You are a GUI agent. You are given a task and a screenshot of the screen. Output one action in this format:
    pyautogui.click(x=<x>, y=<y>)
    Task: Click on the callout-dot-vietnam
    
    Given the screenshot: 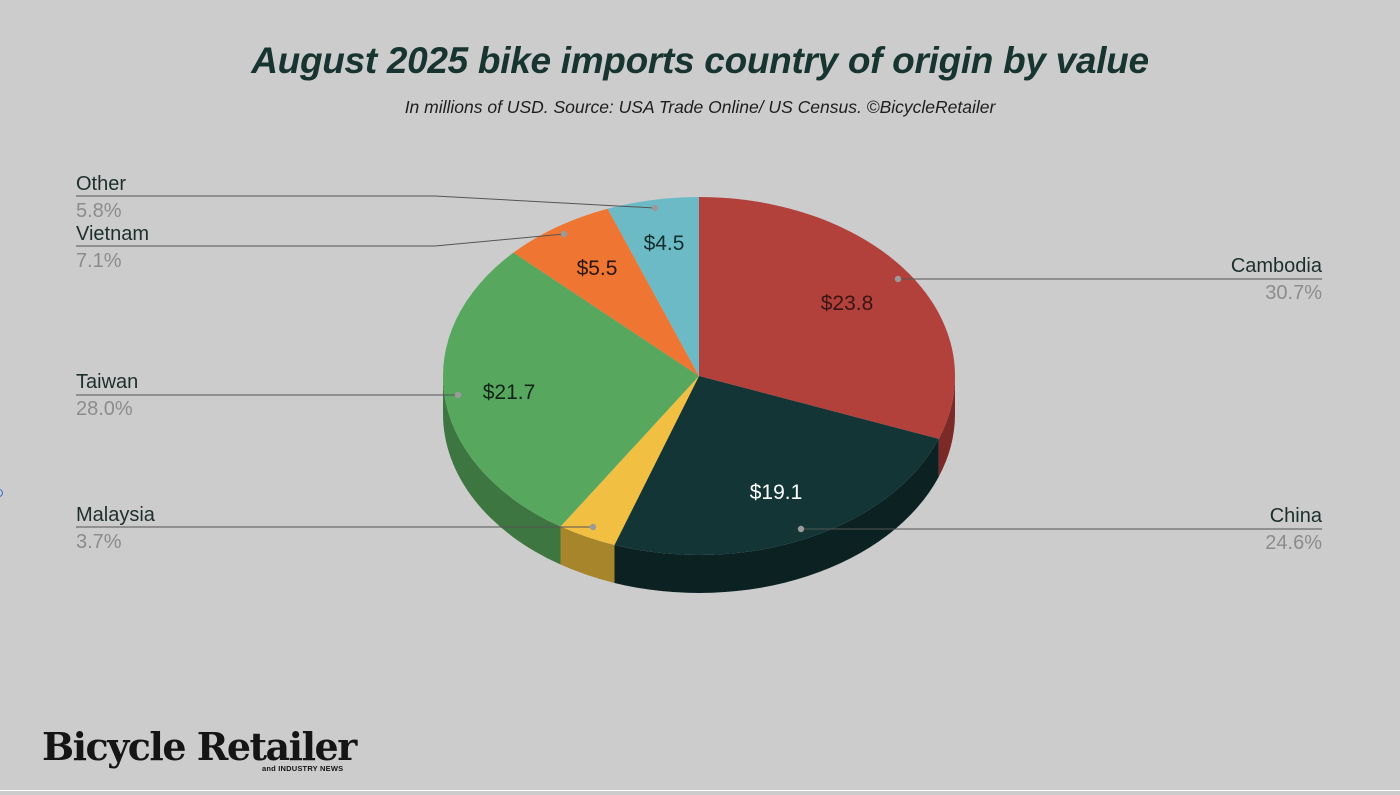 What is the action you would take?
    pyautogui.click(x=564, y=234)
    